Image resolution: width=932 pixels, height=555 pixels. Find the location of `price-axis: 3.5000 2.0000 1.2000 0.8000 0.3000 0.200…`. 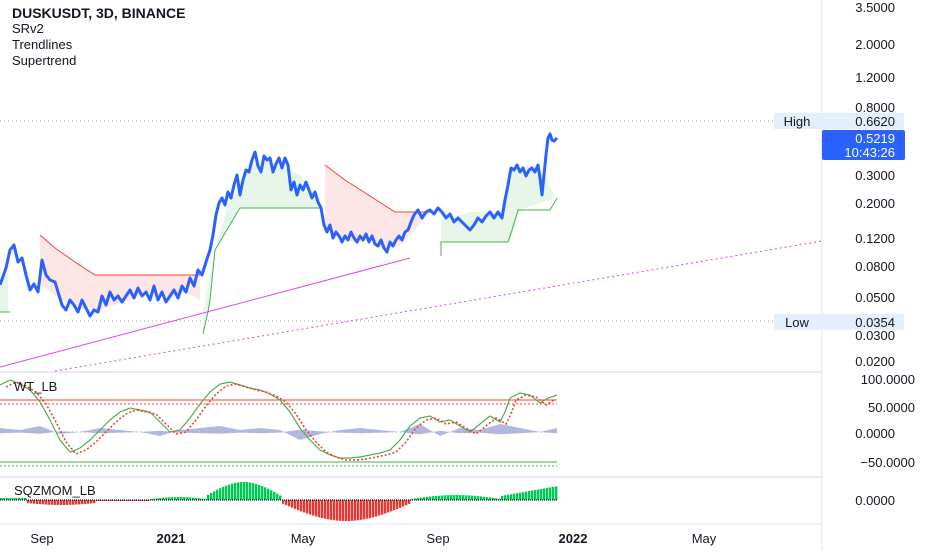

price-axis: 3.5000 2.0000 1.2000 0.8000 0.3000 0.200… is located at coordinates (875, 184).